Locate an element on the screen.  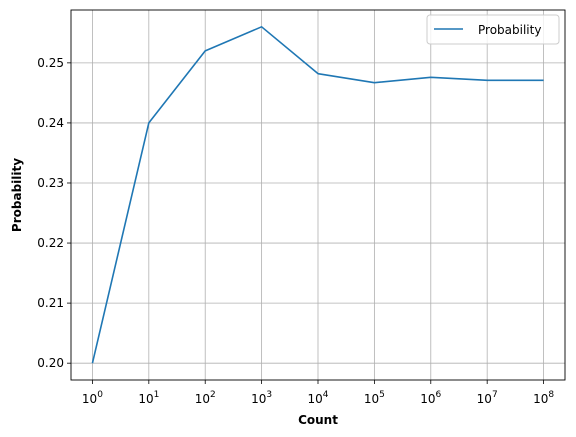
x-tick-label: 10³ is located at coordinates (261, 398).